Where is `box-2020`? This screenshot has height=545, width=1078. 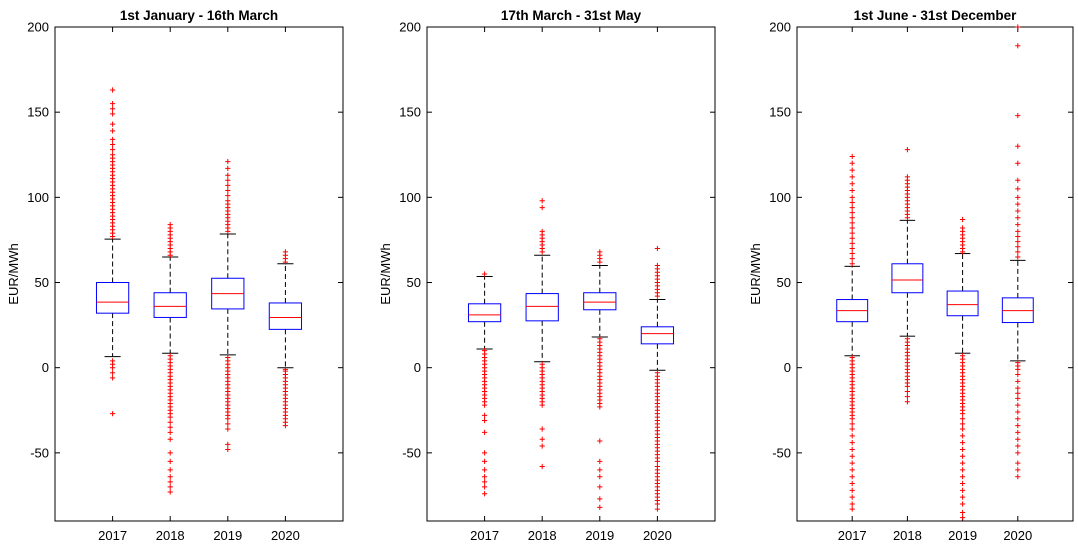
box-2020 is located at coordinates (657, 378).